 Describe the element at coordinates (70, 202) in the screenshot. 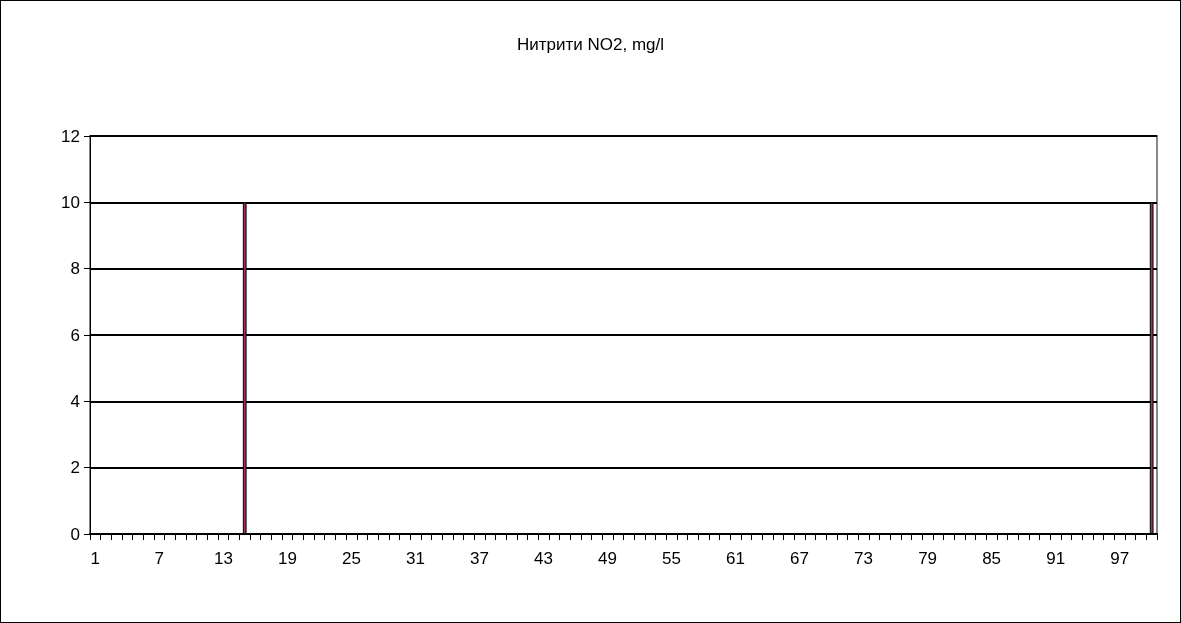

I see `y-tick-label: 10` at that location.